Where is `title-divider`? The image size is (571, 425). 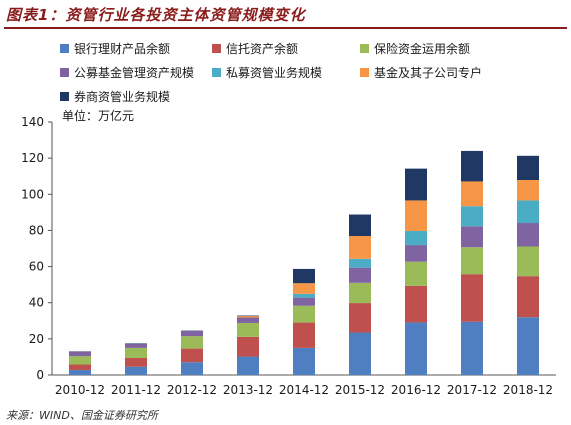 title-divider is located at coordinates (285, 28).